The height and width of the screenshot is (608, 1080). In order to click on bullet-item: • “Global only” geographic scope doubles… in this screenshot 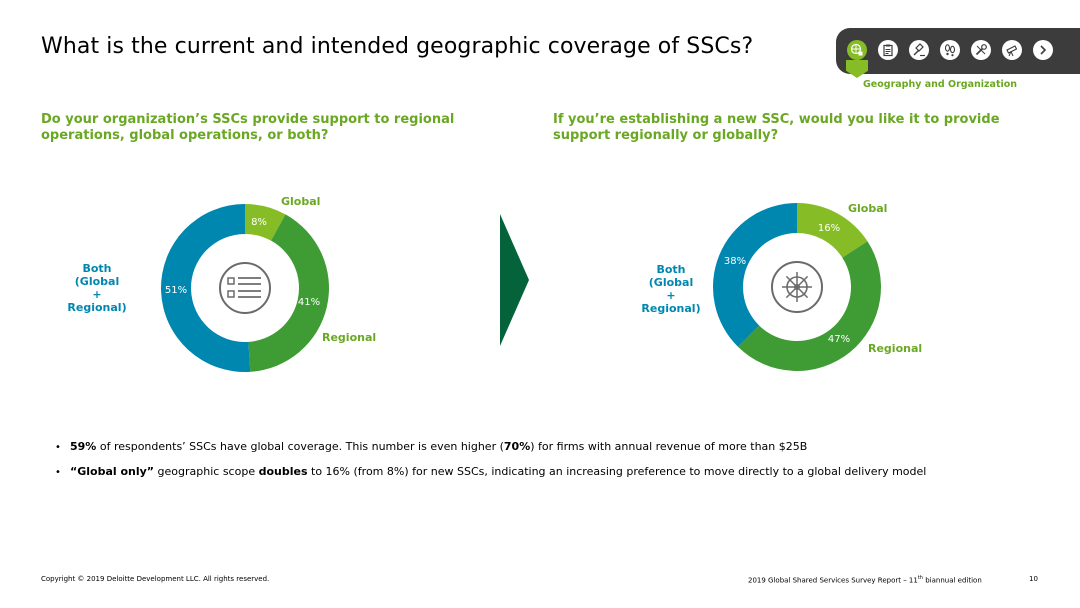, I will do `click(491, 471)`.